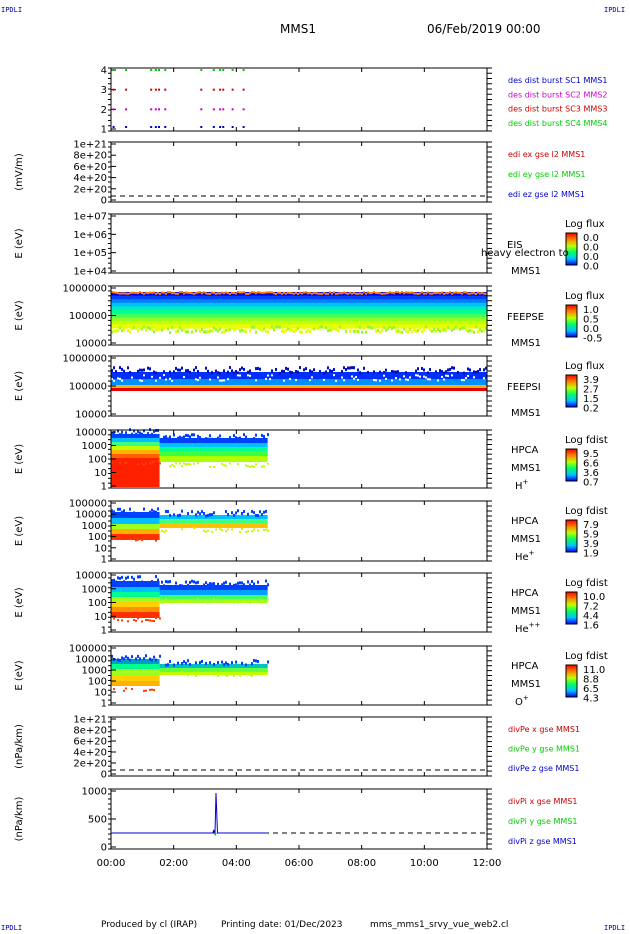 This screenshot has width=630, height=934. Describe the element at coordinates (557, 123) in the screenshot. I see `legend-entry: des dist burst SC4 MMS4` at that location.